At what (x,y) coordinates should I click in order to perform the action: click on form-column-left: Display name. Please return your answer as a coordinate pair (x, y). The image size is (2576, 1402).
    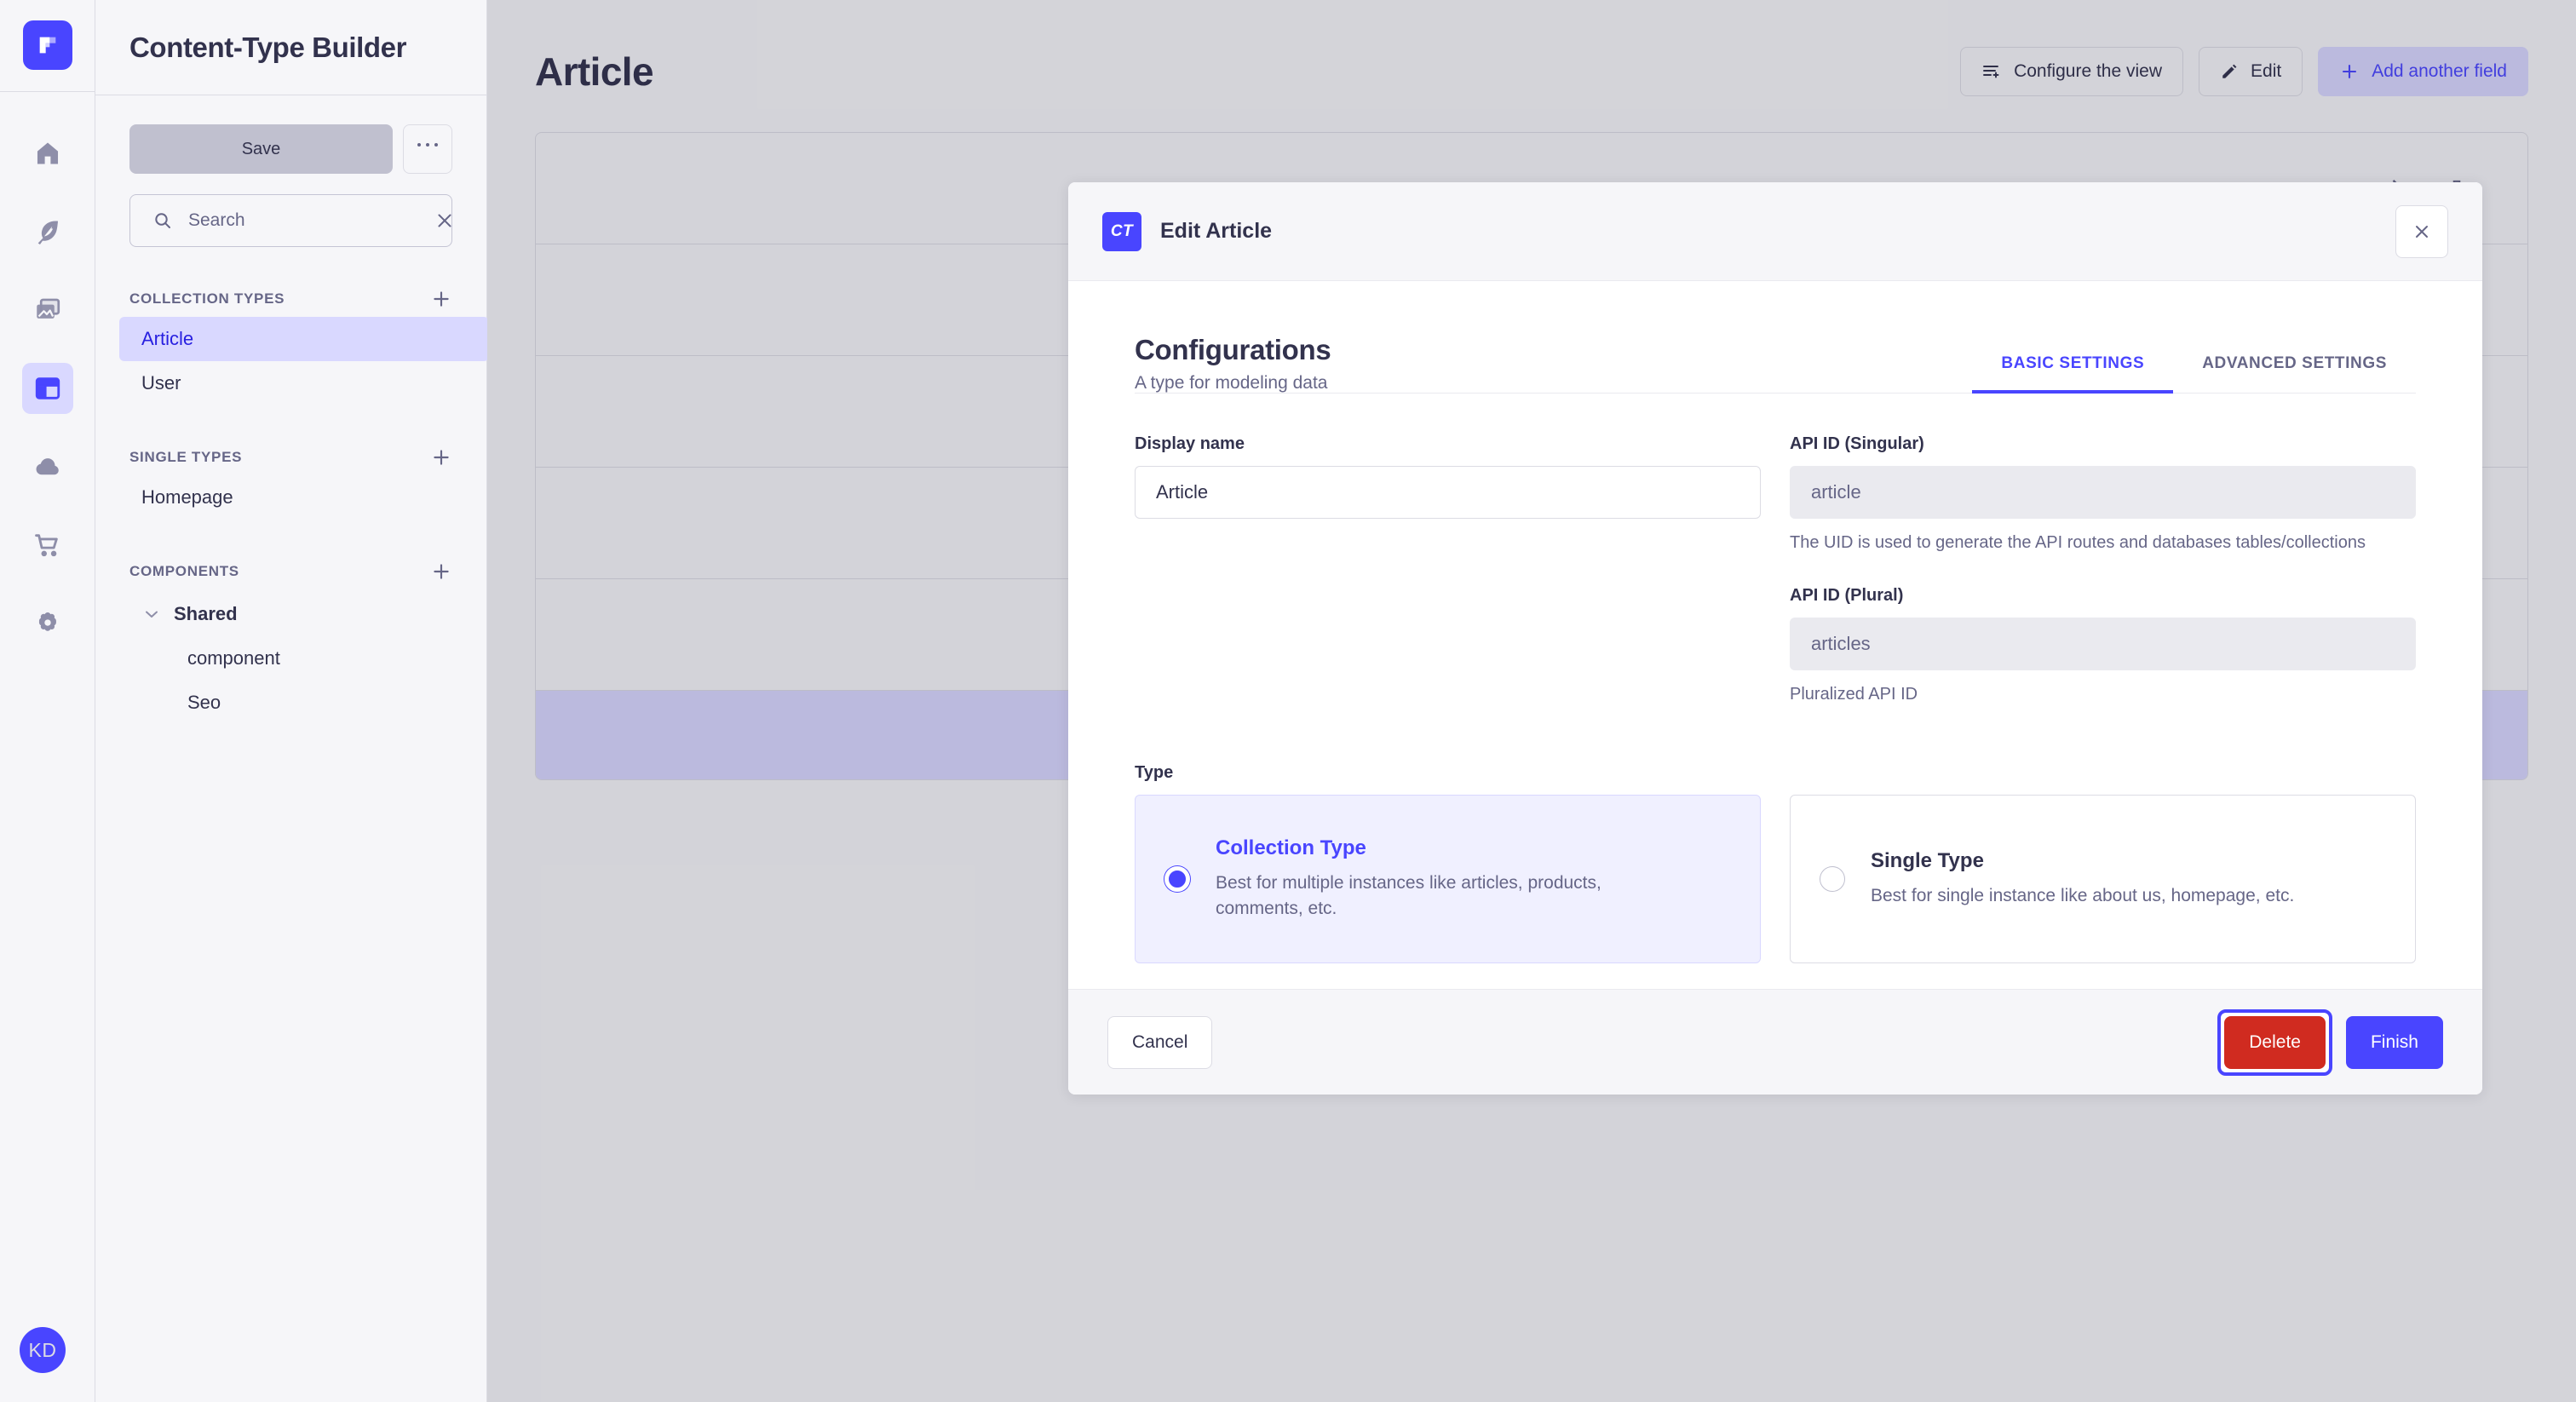
    Looking at the image, I should click on (1448, 574).